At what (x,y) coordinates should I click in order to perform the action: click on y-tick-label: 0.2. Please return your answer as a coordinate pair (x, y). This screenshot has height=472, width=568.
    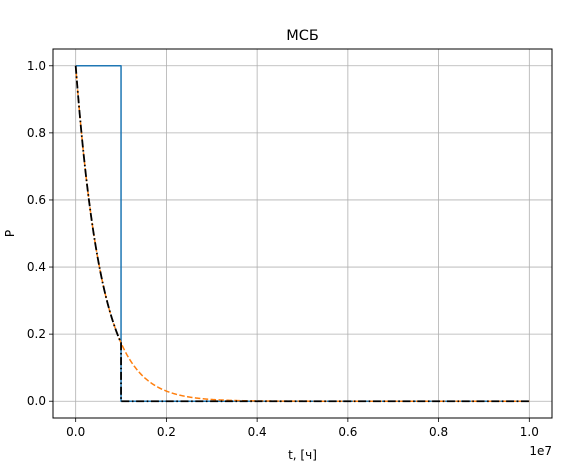
    Looking at the image, I should click on (36, 334).